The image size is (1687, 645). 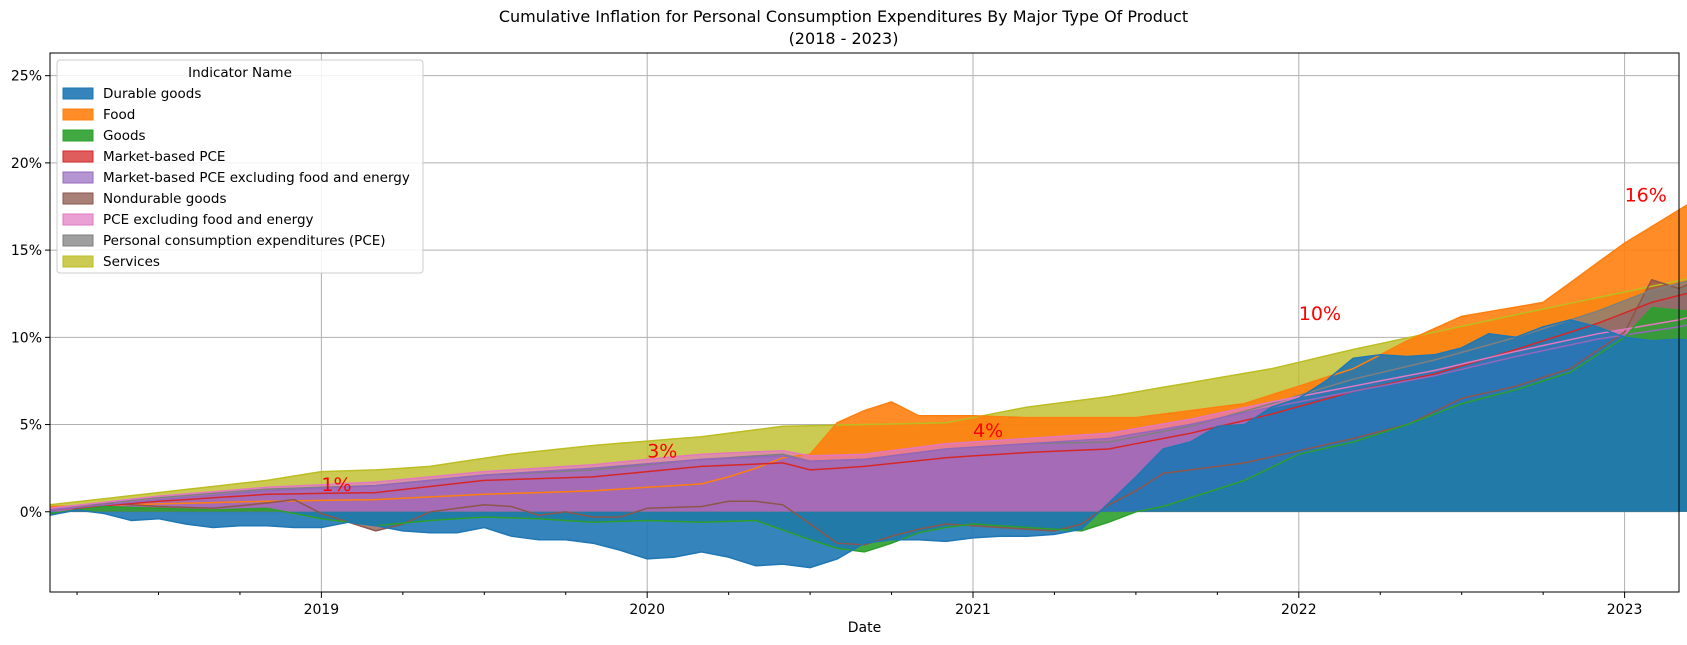 What do you see at coordinates (124, 136) in the screenshot?
I see `legend-label: Goods` at bounding box center [124, 136].